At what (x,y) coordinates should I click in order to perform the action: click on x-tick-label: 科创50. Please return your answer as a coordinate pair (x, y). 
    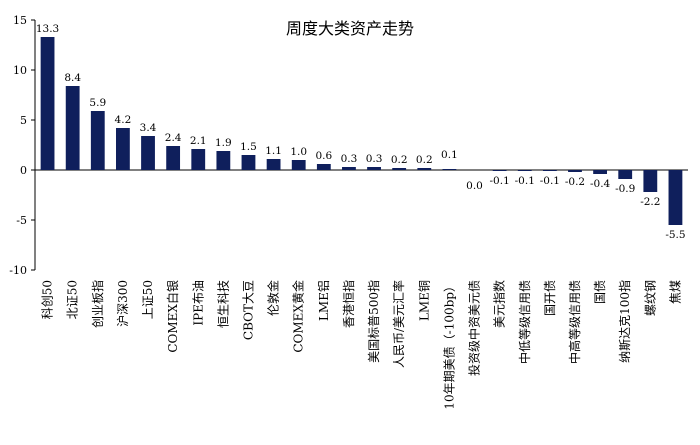
    Looking at the image, I should click on (48, 299).